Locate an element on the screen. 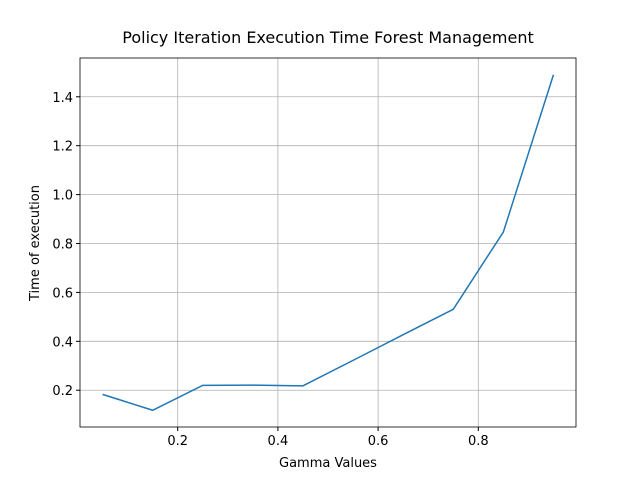 The width and height of the screenshot is (640, 480). x-tick-label: 0.8 is located at coordinates (478, 441).